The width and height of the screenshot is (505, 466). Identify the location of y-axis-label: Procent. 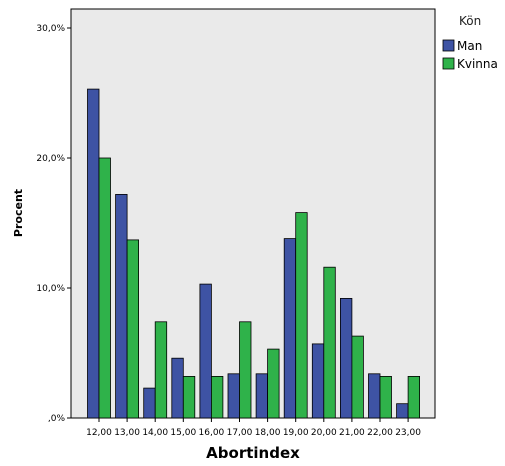
(18, 213).